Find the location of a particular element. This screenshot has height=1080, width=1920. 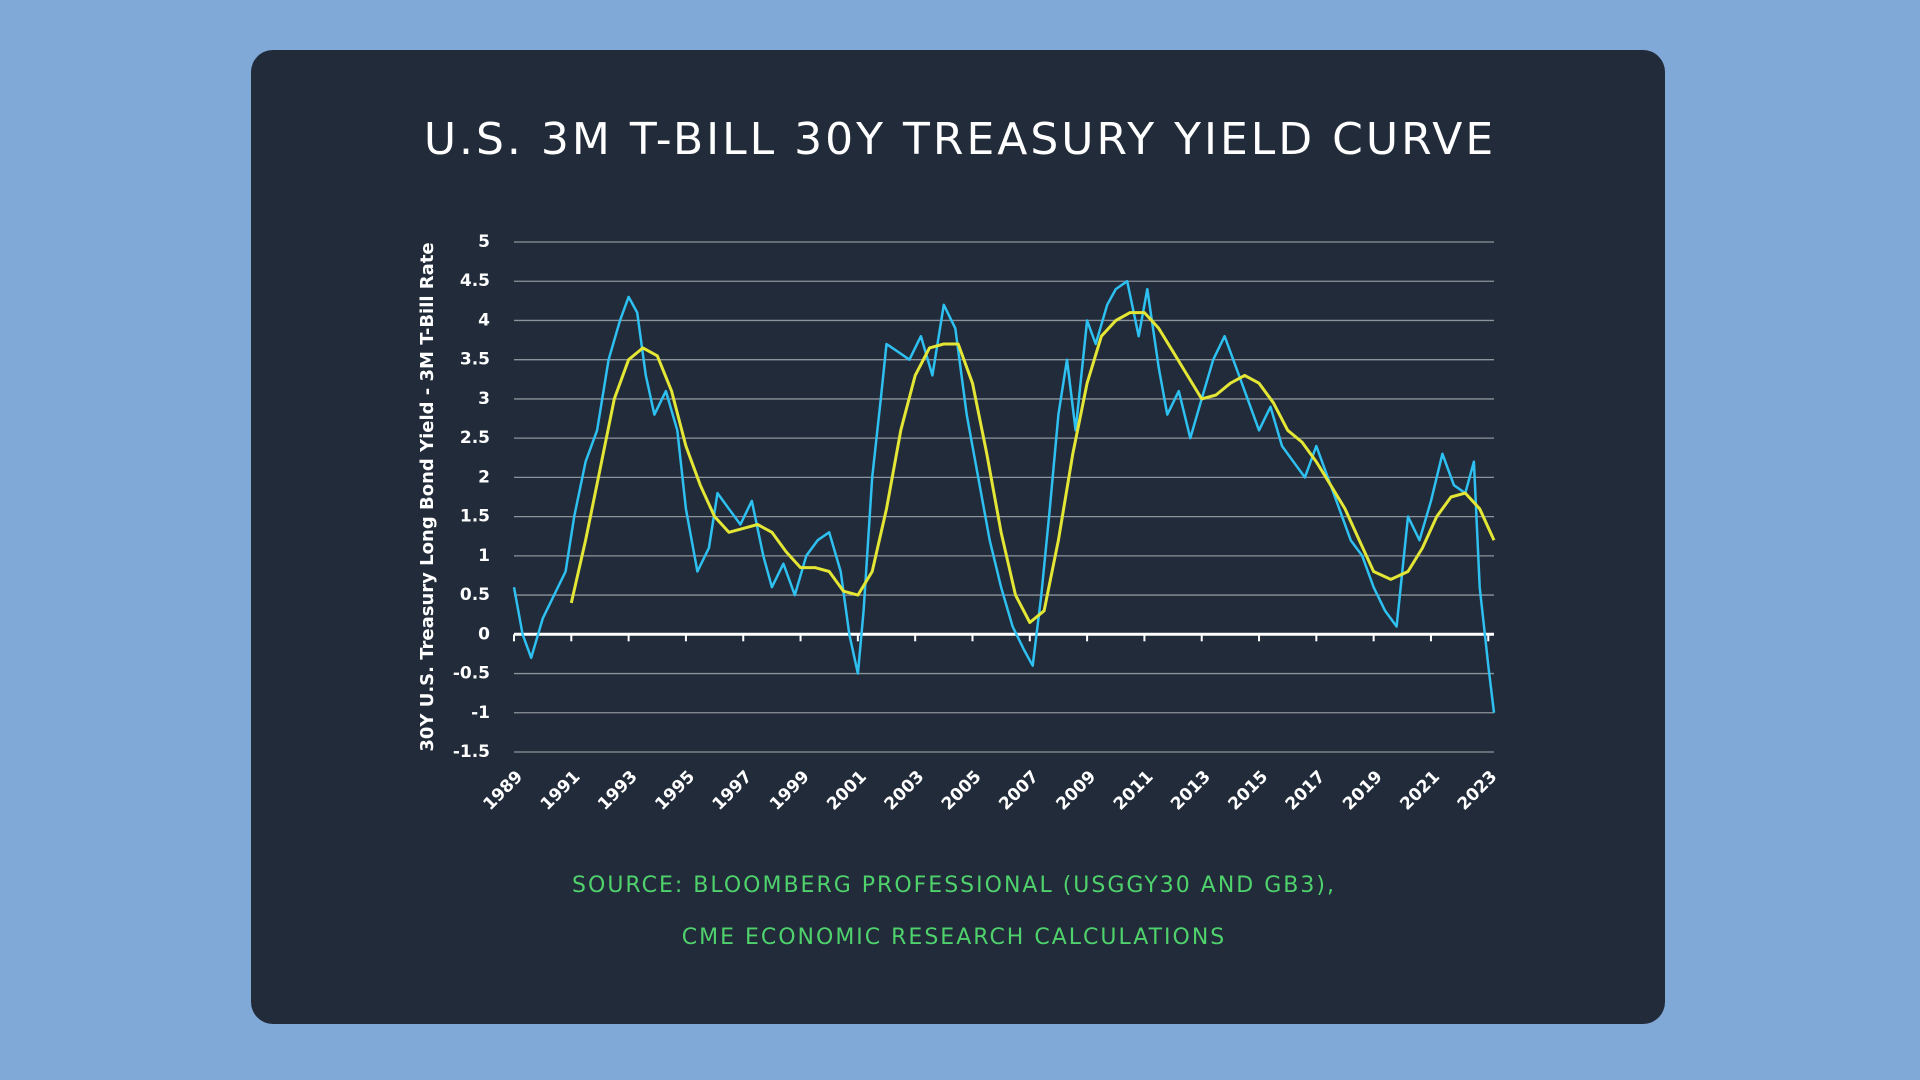

data-line is located at coordinates (1032, 467).